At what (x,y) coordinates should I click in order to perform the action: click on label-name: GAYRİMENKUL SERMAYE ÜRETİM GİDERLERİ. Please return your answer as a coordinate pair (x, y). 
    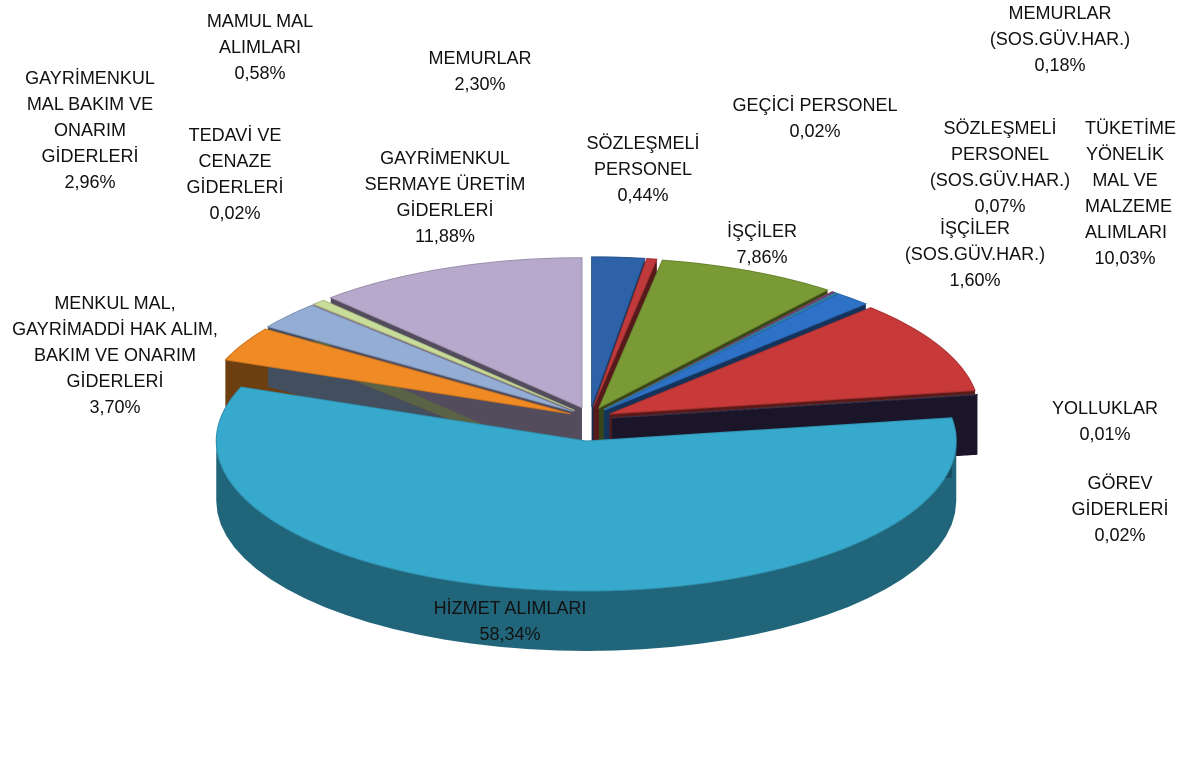
    Looking at the image, I should click on (445, 184).